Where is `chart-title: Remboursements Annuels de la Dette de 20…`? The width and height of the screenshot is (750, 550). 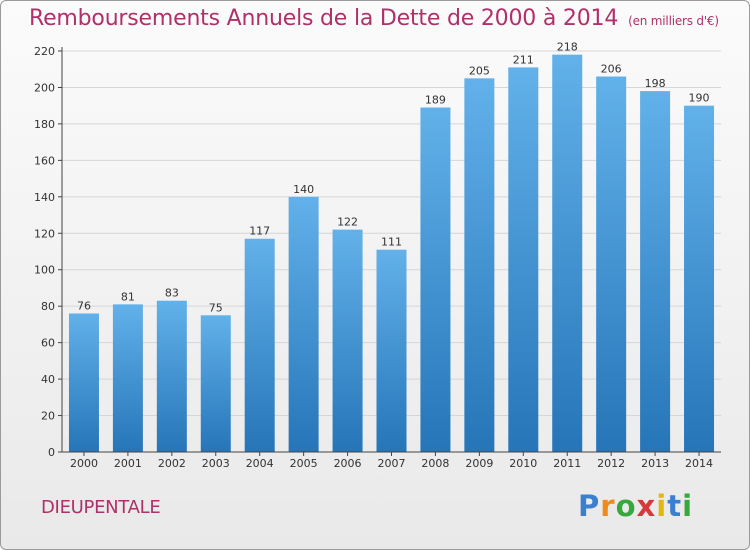 chart-title: Remboursements Annuels de la Dette de 20… is located at coordinates (374, 18).